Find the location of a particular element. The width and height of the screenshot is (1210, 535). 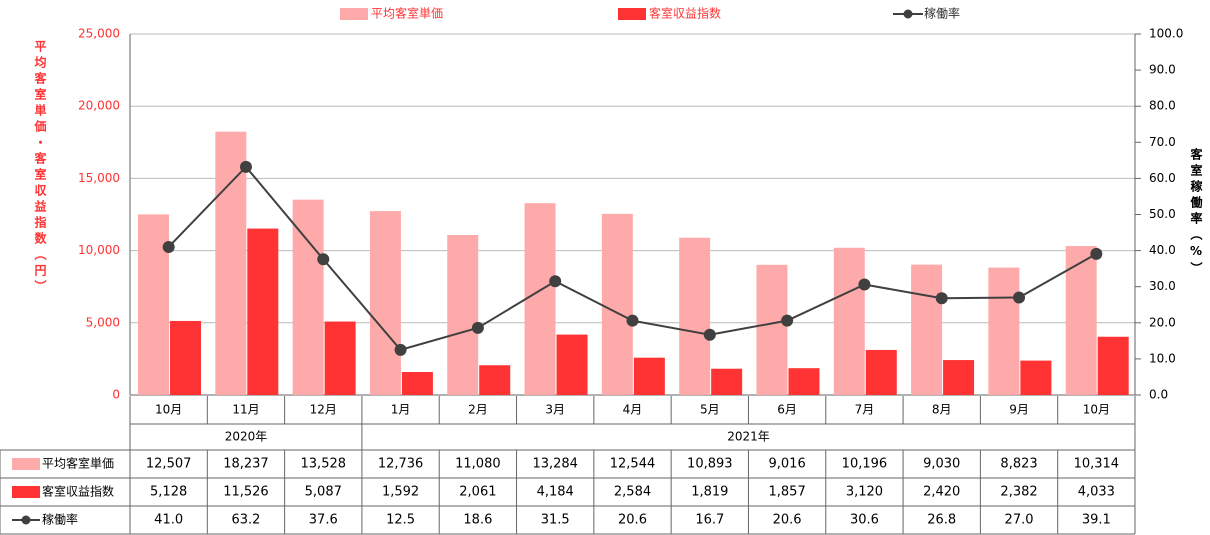

y-tick-label: 0 is located at coordinates (116, 395).